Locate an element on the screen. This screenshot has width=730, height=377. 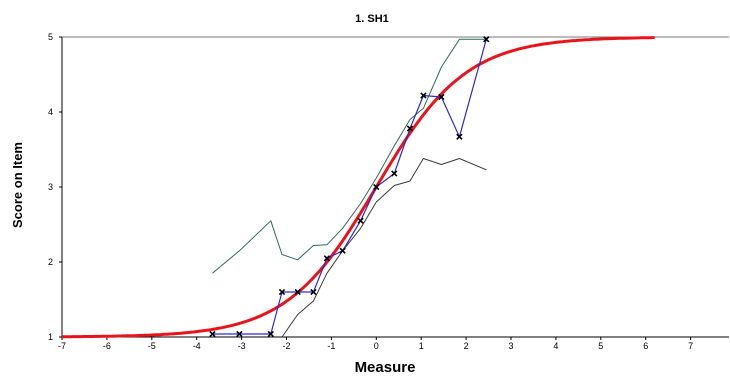
x-tick-label: 3 is located at coordinates (510, 346).